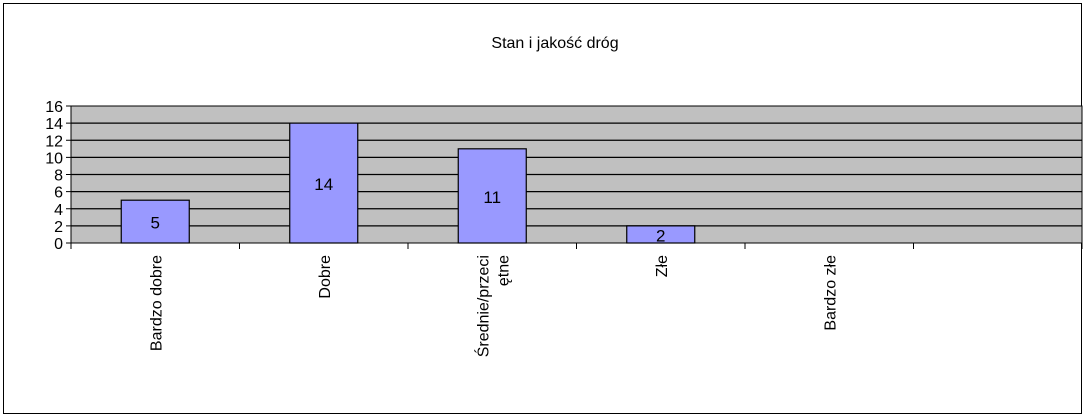 The width and height of the screenshot is (1086, 418). I want to click on data-label: 11, so click(492, 197).